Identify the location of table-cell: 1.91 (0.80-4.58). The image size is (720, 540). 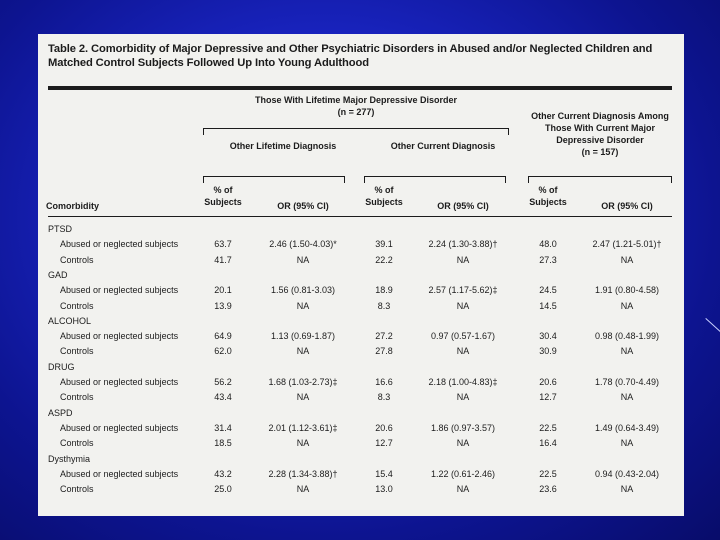
(627, 290).